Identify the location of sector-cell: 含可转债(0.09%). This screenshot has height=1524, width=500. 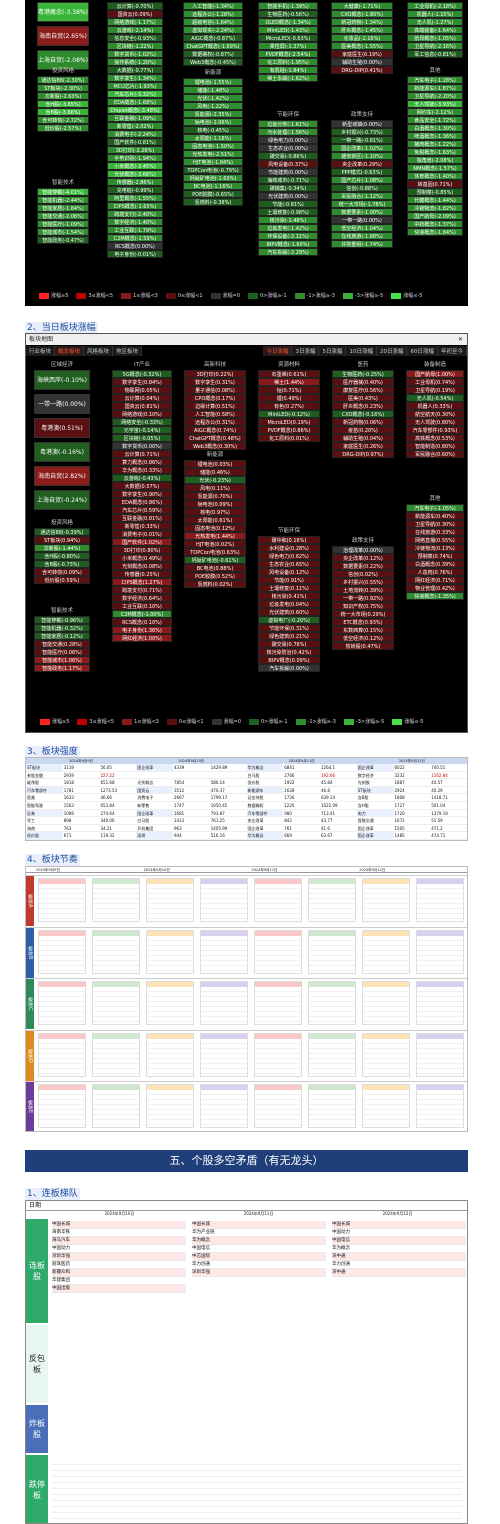
(62, 572).